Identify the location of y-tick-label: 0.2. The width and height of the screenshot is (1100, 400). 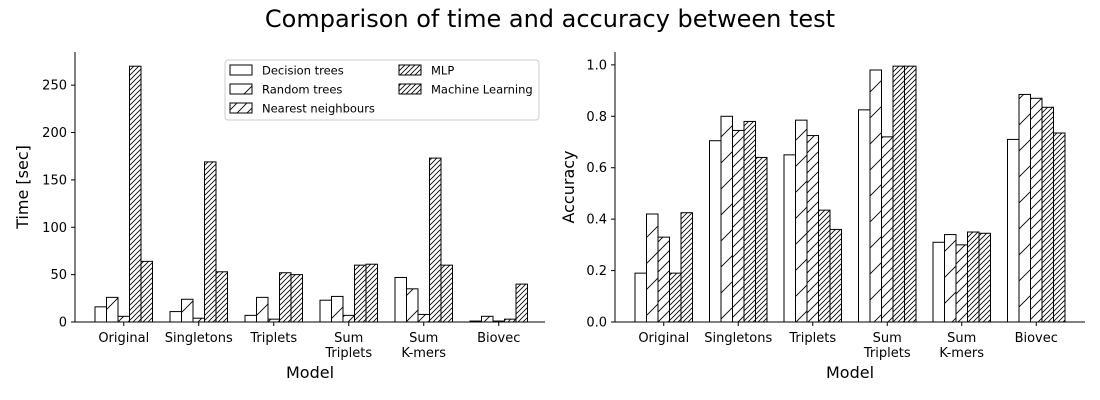
(596, 271).